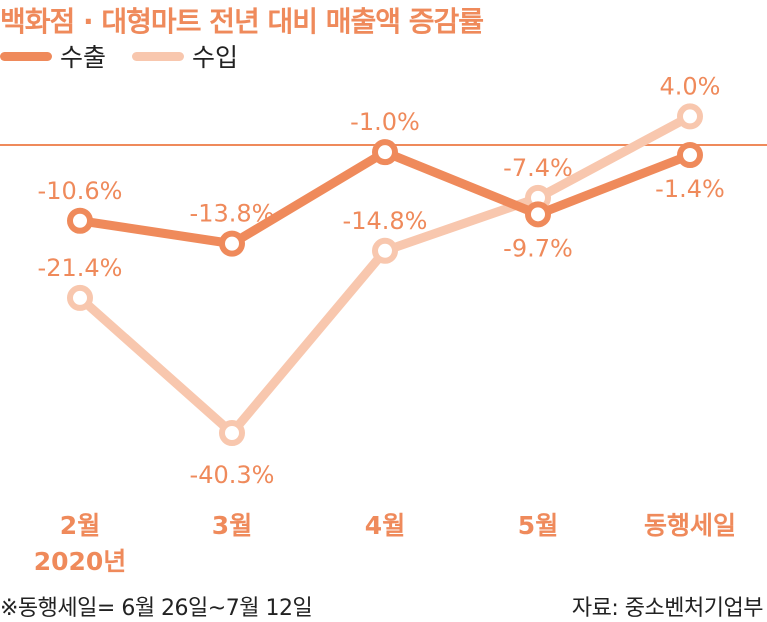  I want to click on data-label-export-1: -13.8%, so click(232, 214).